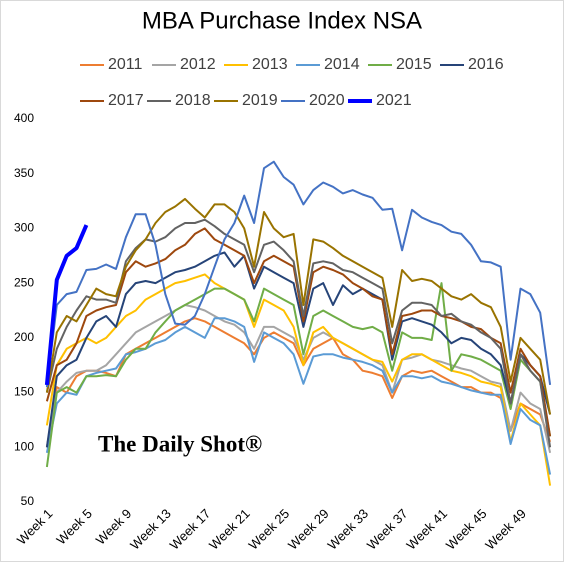  What do you see at coordinates (486, 64) in the screenshot?
I see `legend-label: 2016` at bounding box center [486, 64].